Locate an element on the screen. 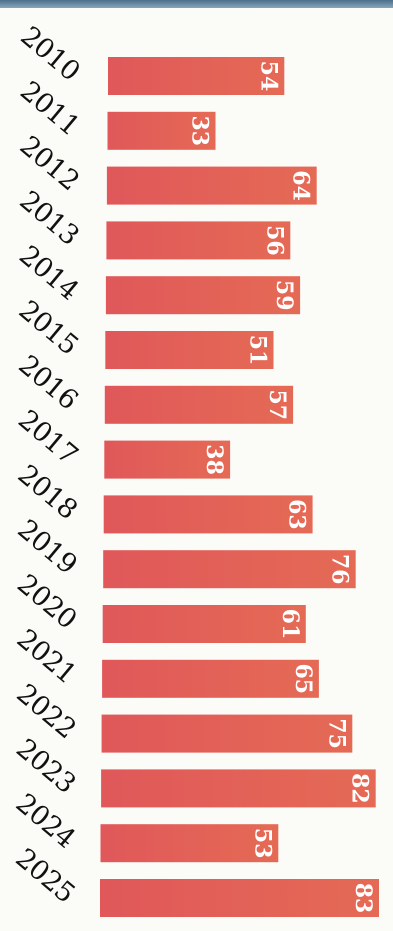 This screenshot has width=393, height=931. year-label-2010: 2010 is located at coordinates (49, 54).